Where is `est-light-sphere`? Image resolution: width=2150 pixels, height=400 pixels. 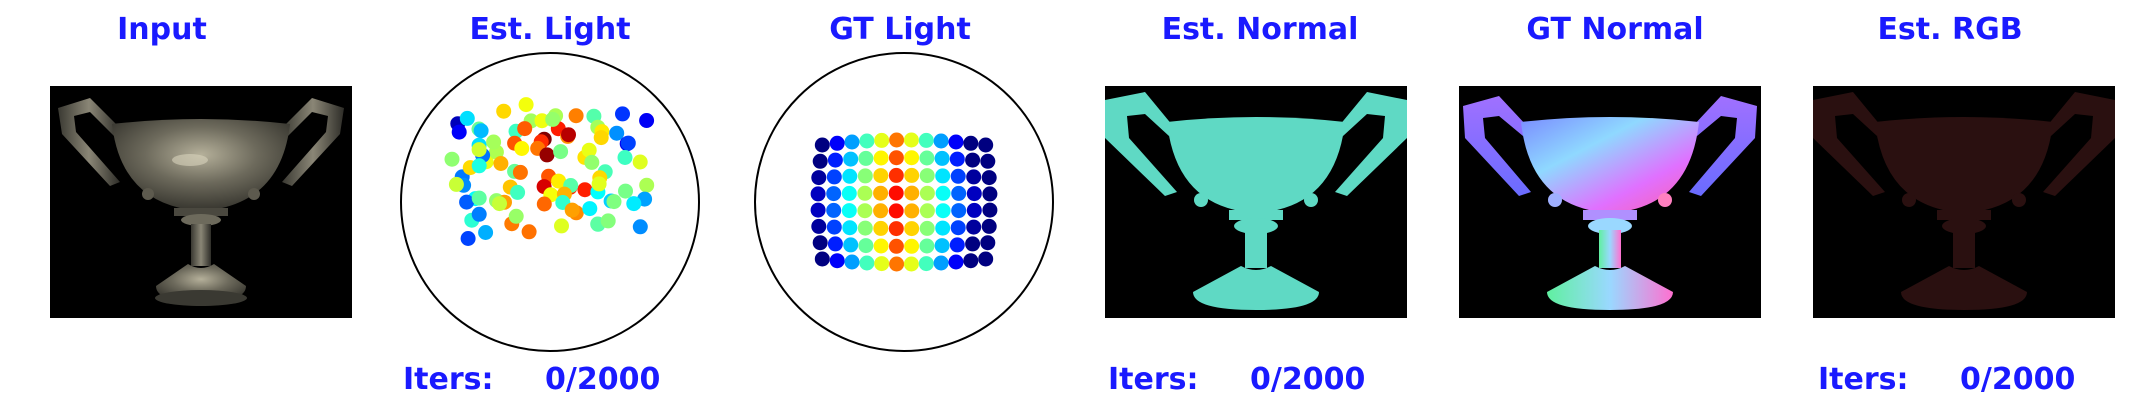
est-light-sphere is located at coordinates (550, 202).